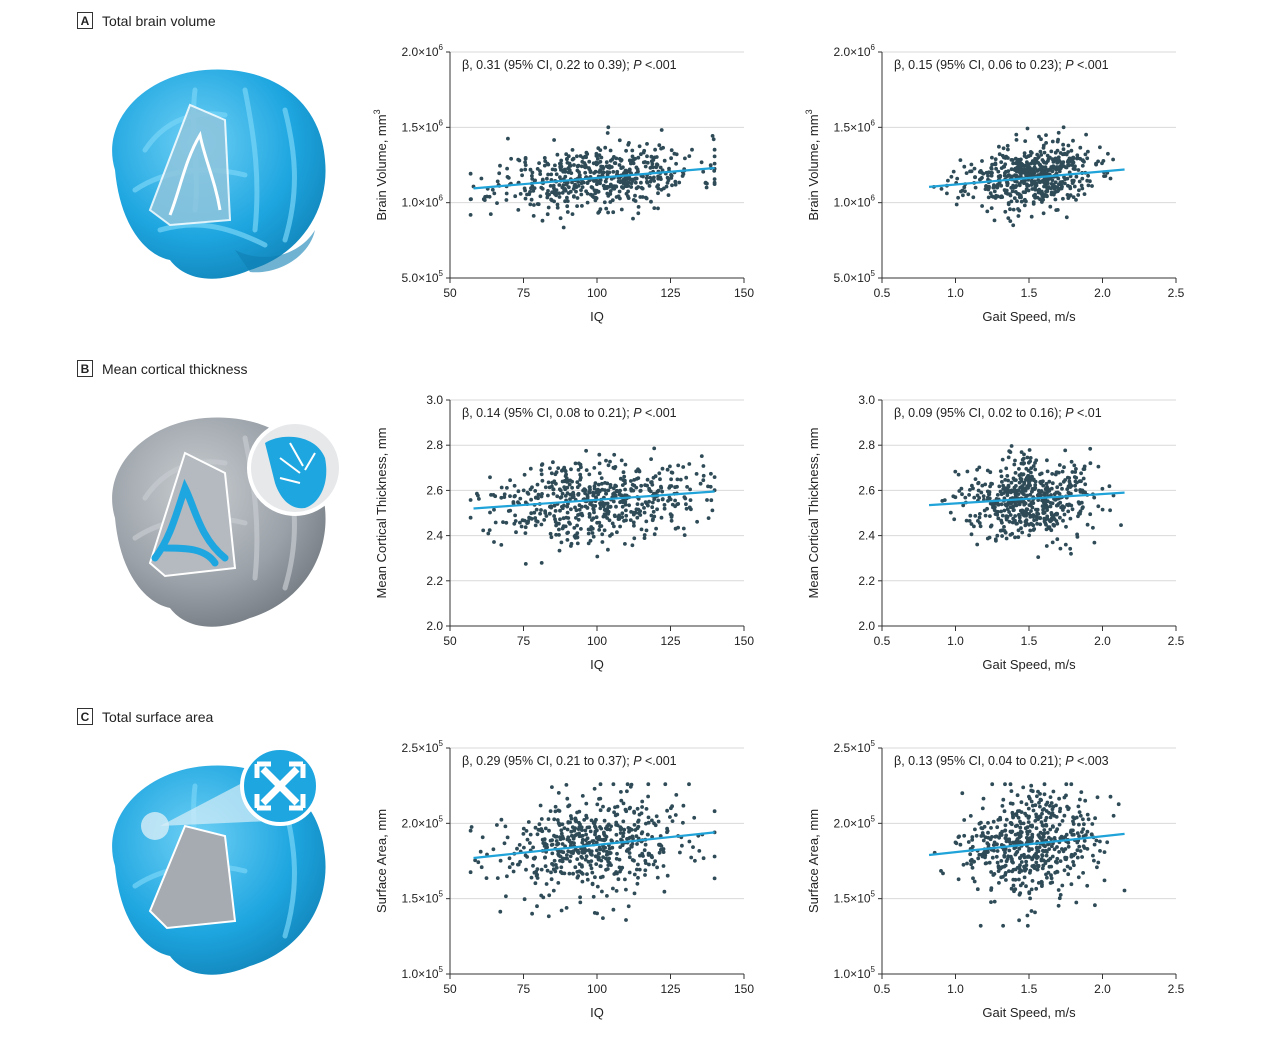  Describe the element at coordinates (873, 47) in the screenshot. I see `y-tick-exponent: 6` at that location.